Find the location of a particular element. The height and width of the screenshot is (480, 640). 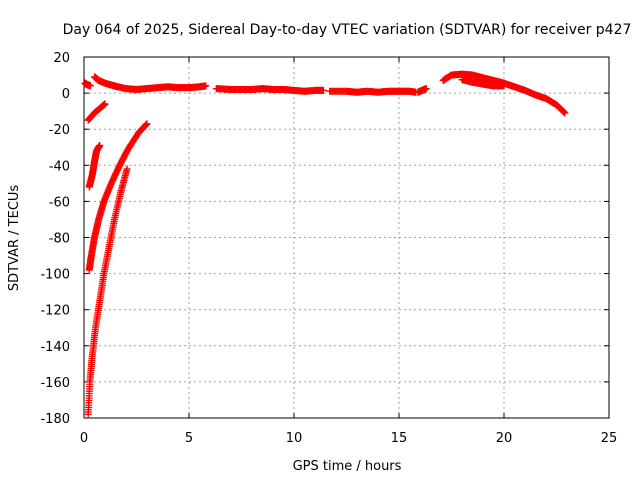

series-main-band-a is located at coordinates (150, 83).